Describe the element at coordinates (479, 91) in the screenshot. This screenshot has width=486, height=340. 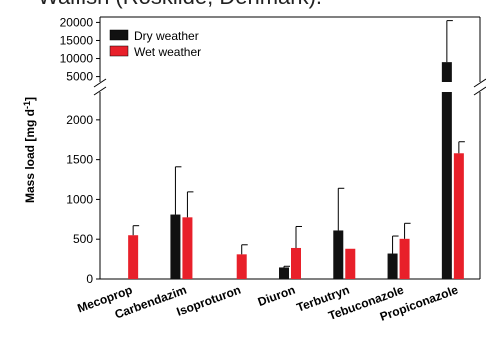
I see `axis-break-mark-right-b` at that location.